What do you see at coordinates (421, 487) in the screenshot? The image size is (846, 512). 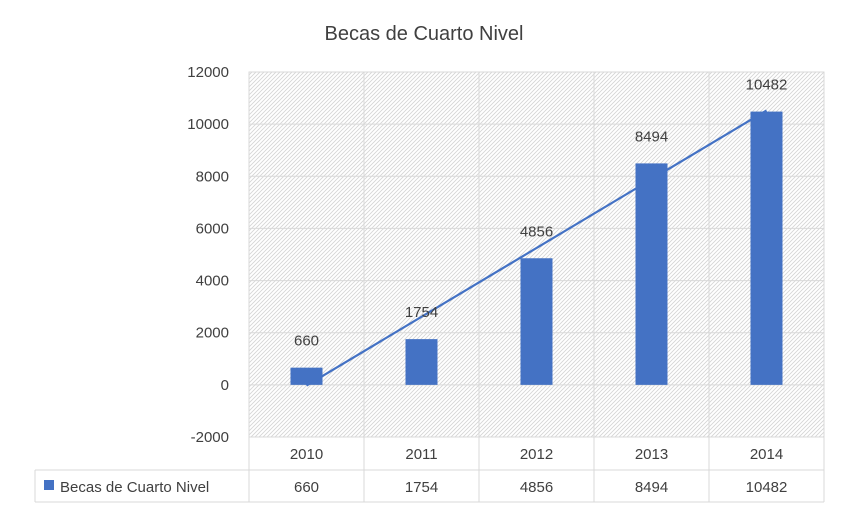 I see `table-cell: 1754` at bounding box center [421, 487].